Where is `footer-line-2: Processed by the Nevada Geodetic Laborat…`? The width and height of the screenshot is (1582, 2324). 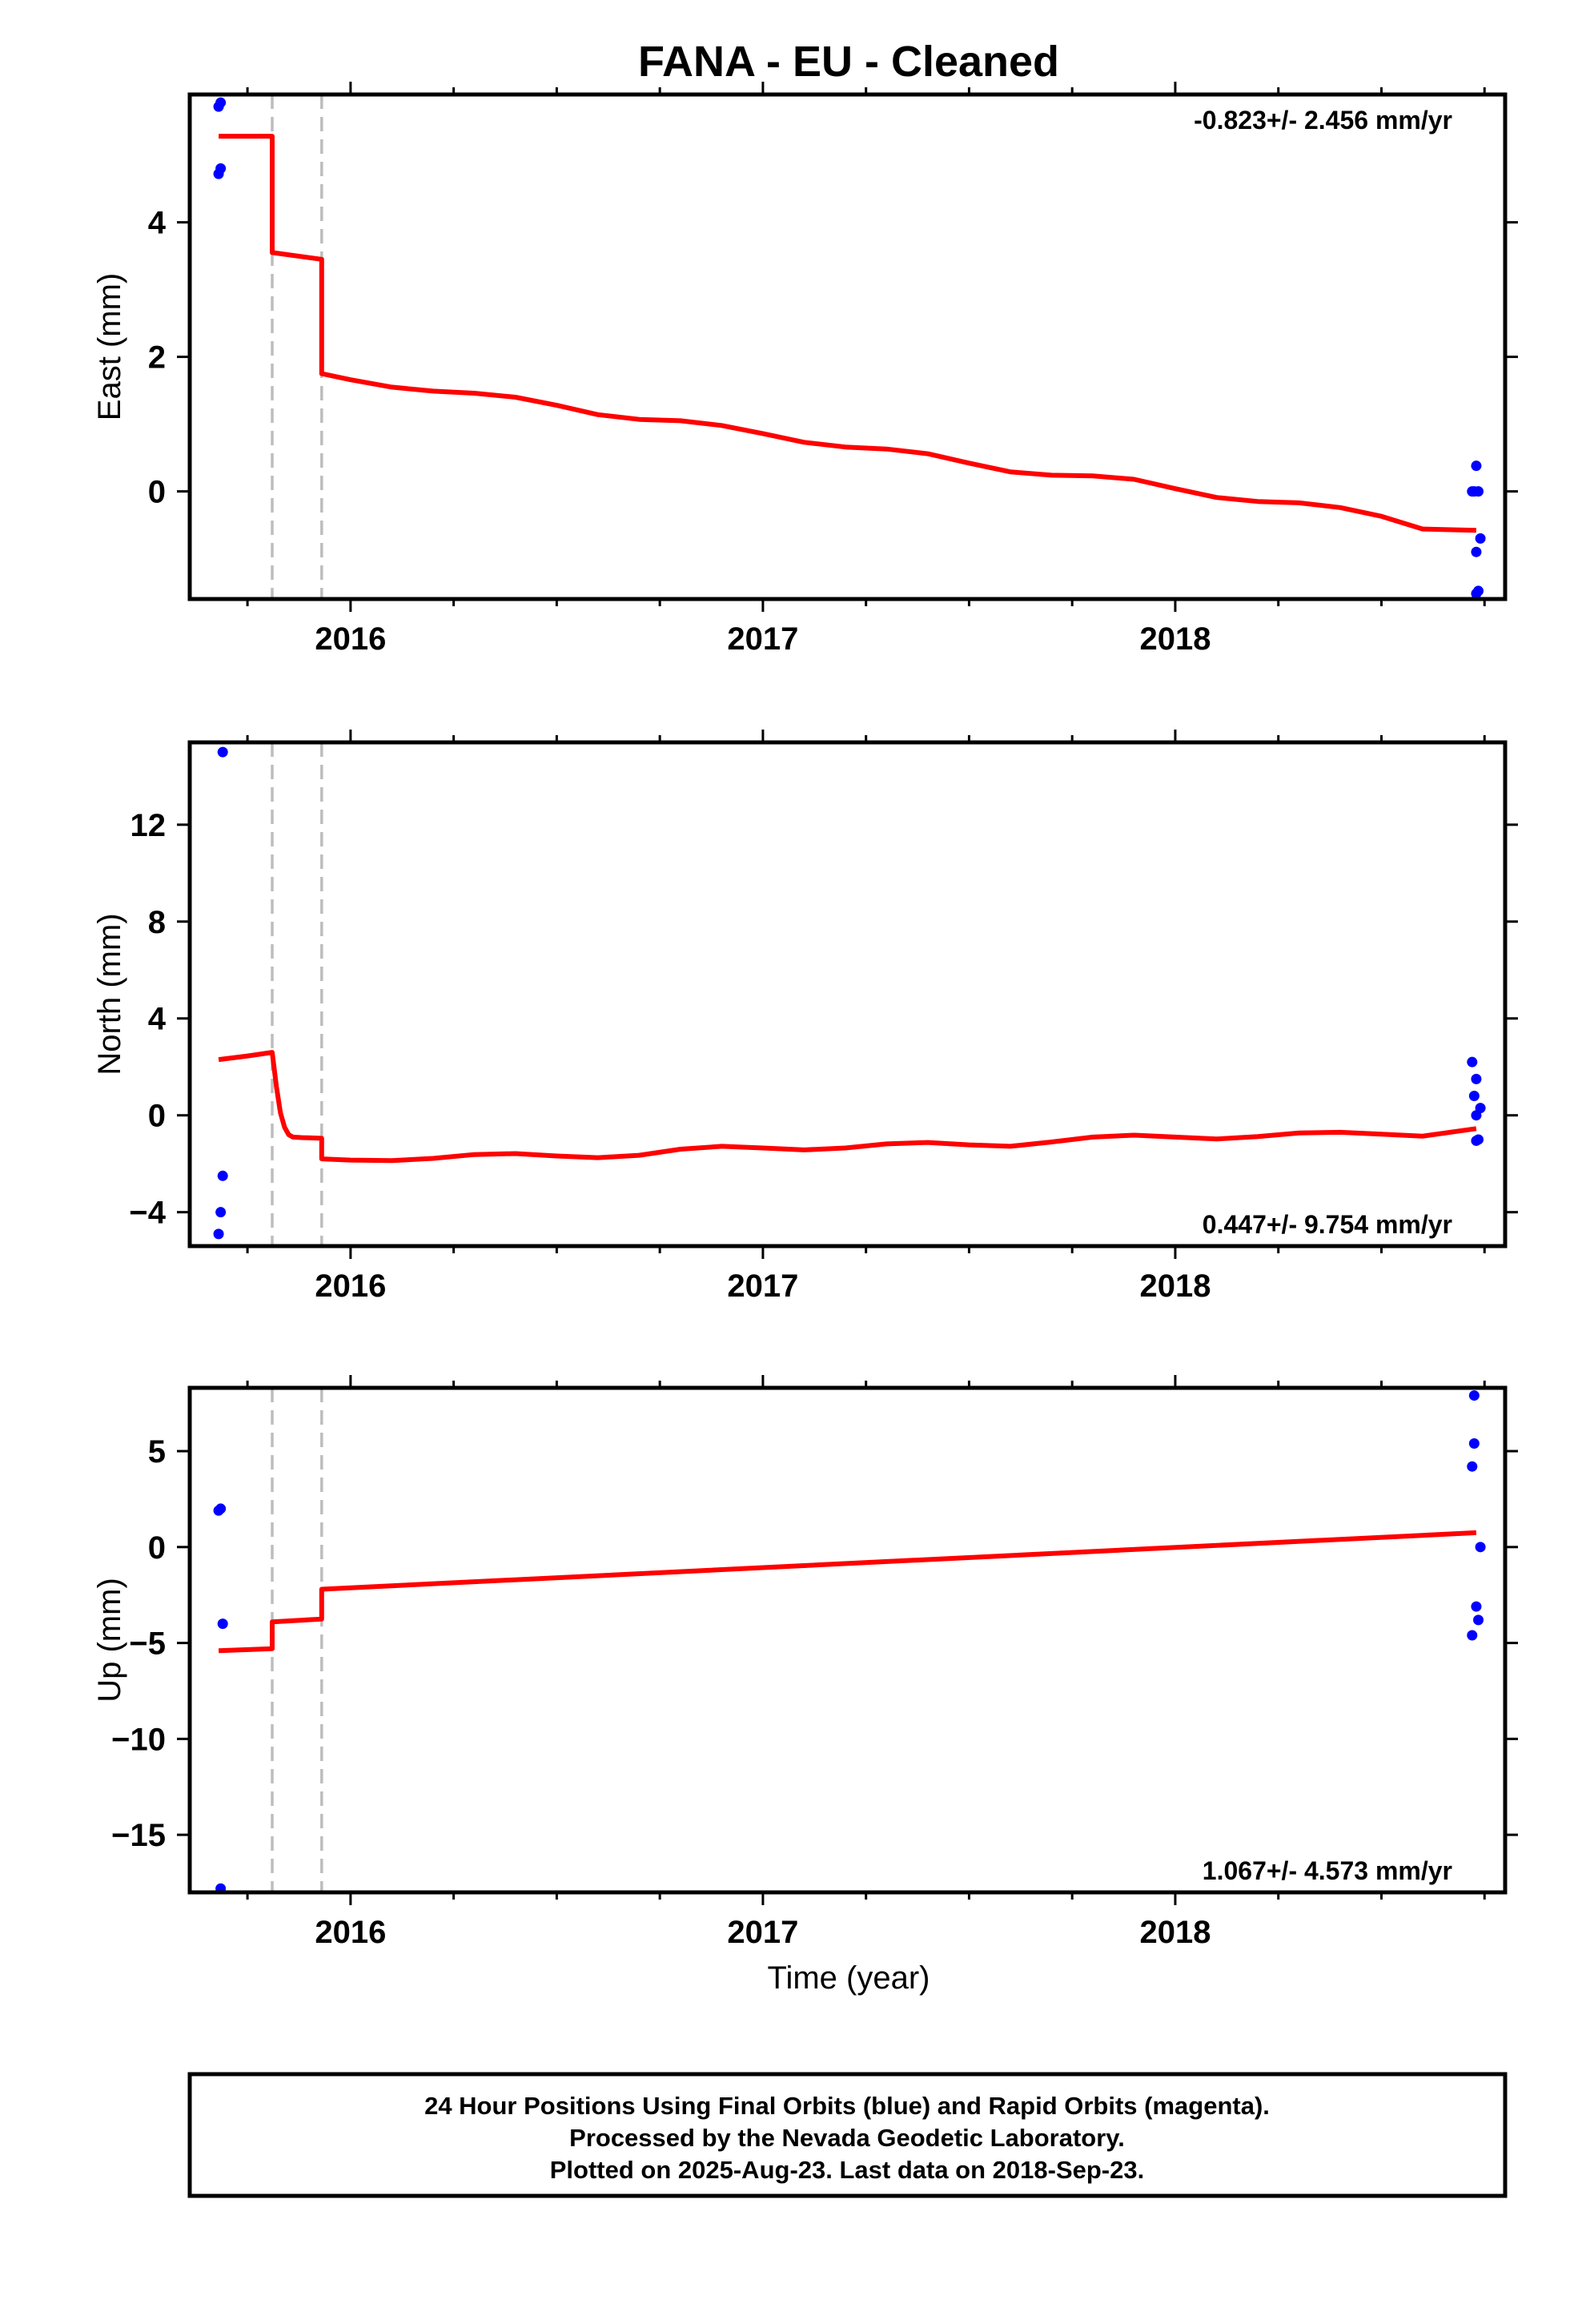
footer-line-2: Processed by the Nevada Geodetic Laborat… is located at coordinates (847, 2138).